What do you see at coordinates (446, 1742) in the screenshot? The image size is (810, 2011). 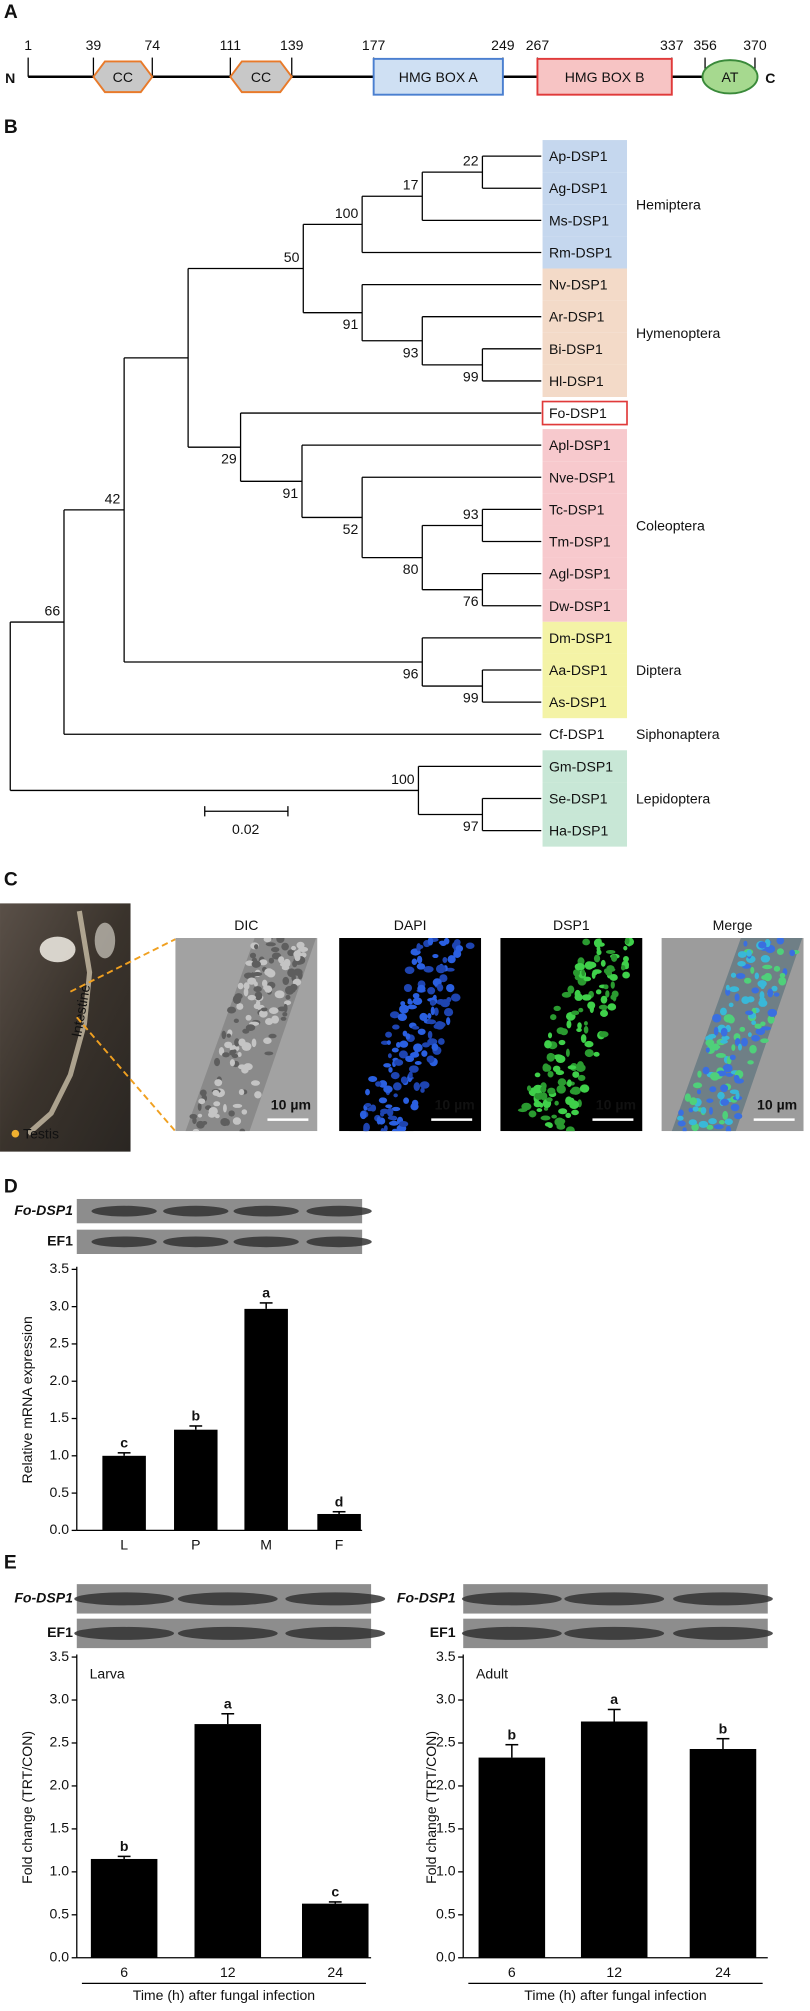 I see `y-tick-label: 2.5` at bounding box center [446, 1742].